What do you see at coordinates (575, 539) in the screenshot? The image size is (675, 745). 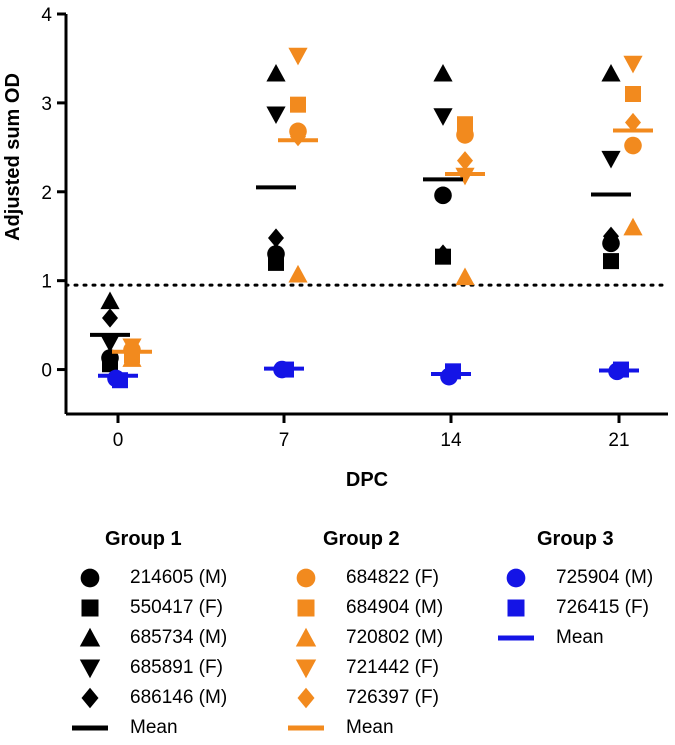 I see `legend-group-title: Group 3` at bounding box center [575, 539].